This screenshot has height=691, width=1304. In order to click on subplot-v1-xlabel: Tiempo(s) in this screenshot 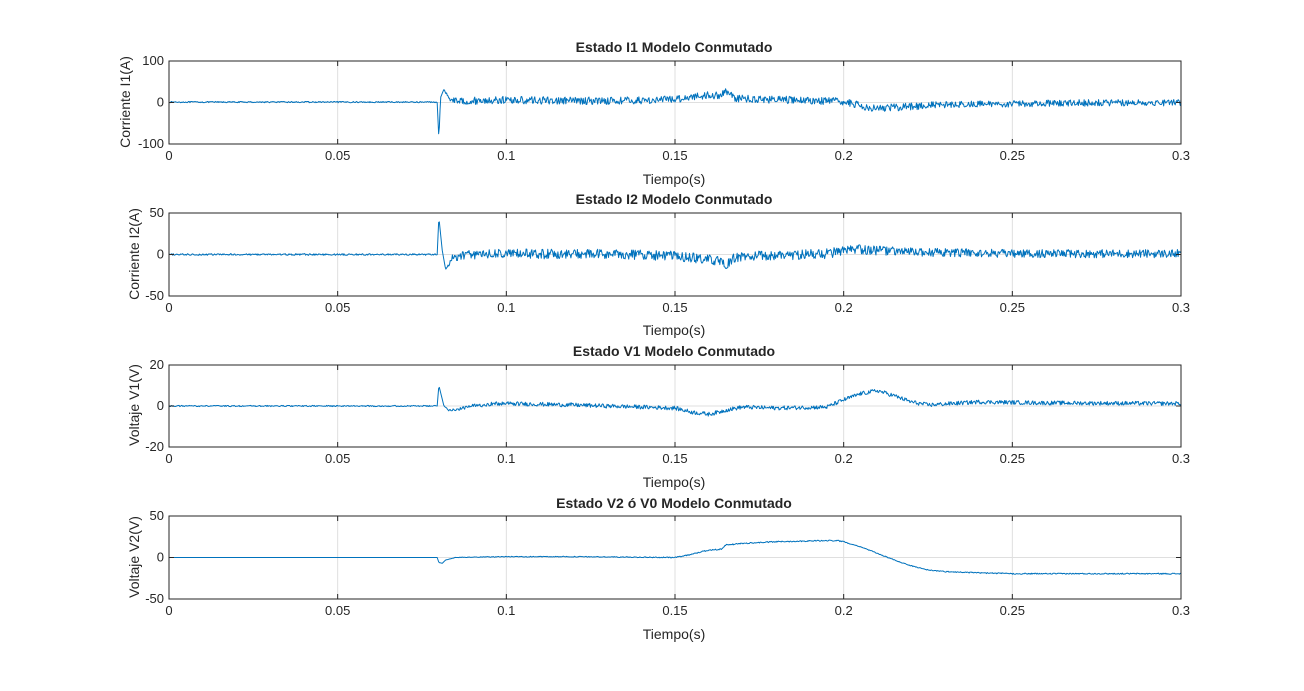, I will do `click(674, 482)`.